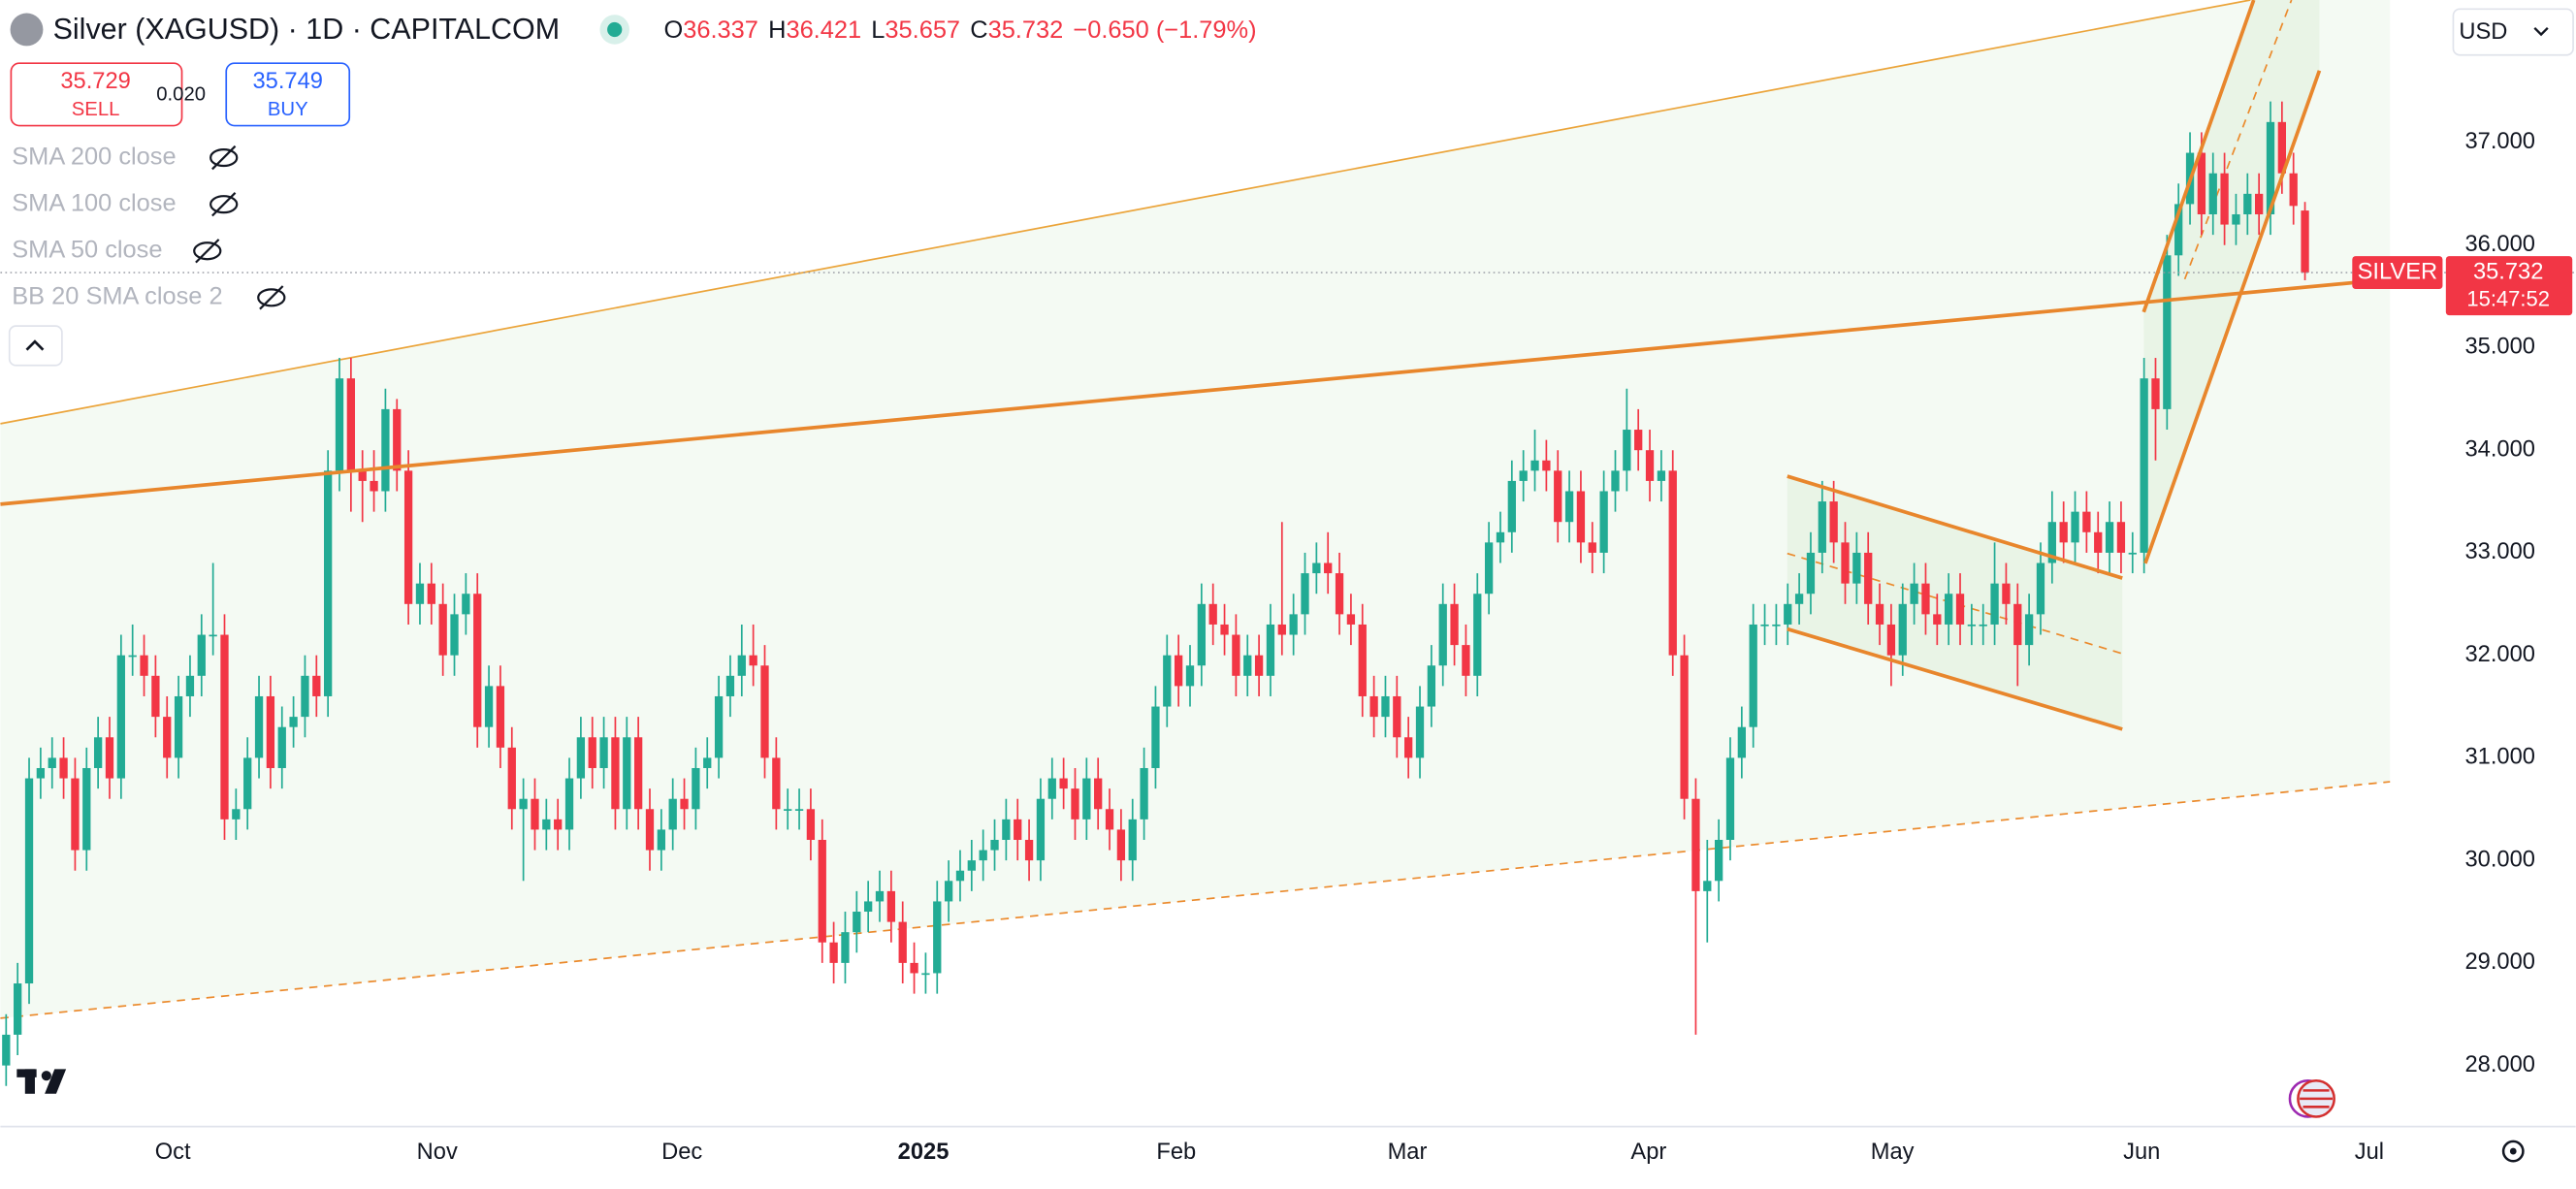 This screenshot has width=2576, height=1189. I want to click on currency-select, so click(2513, 32).